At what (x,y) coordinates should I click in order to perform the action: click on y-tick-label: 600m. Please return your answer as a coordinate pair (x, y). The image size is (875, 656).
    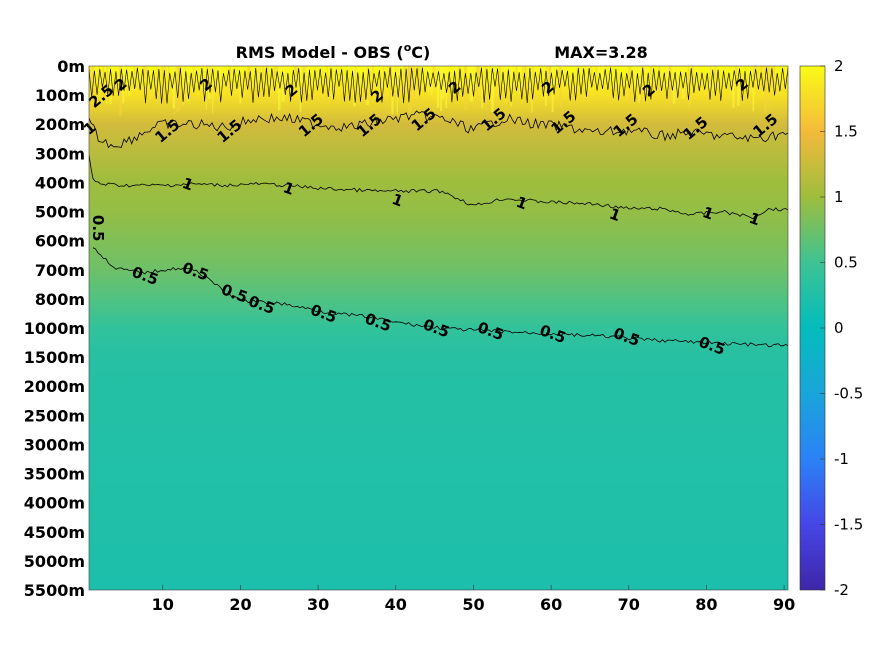
    Looking at the image, I should click on (60, 241).